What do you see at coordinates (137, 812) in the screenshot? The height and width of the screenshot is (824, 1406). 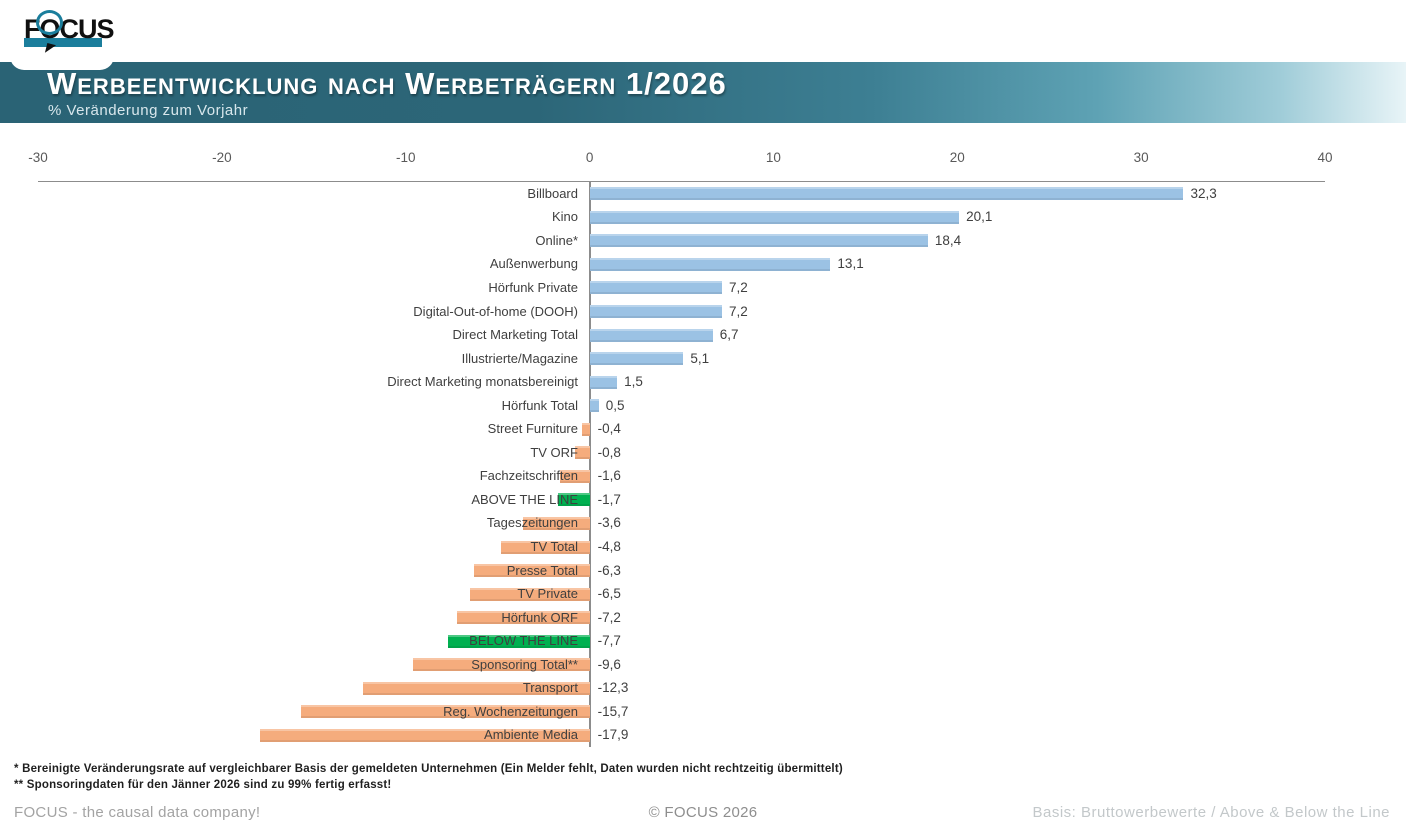 I see `footer-company-tagline: FOCUS - the causal data company!` at bounding box center [137, 812].